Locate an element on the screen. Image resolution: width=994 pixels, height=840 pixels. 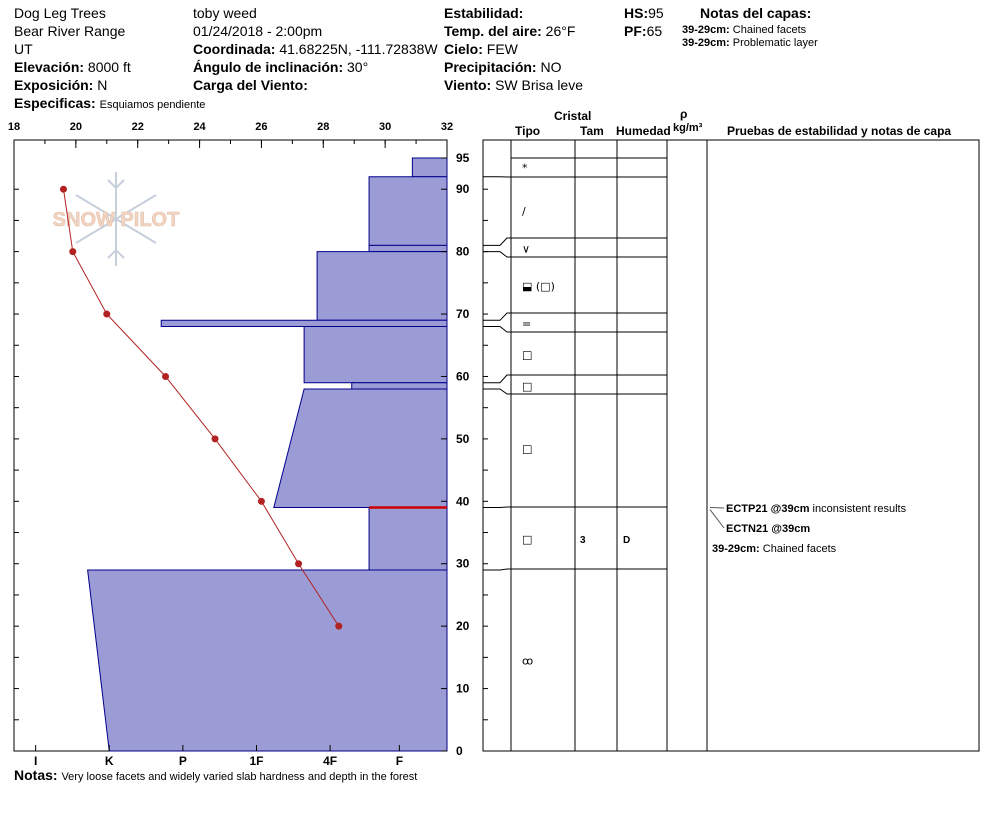
hardness-tick-label: K is located at coordinates (109, 761).